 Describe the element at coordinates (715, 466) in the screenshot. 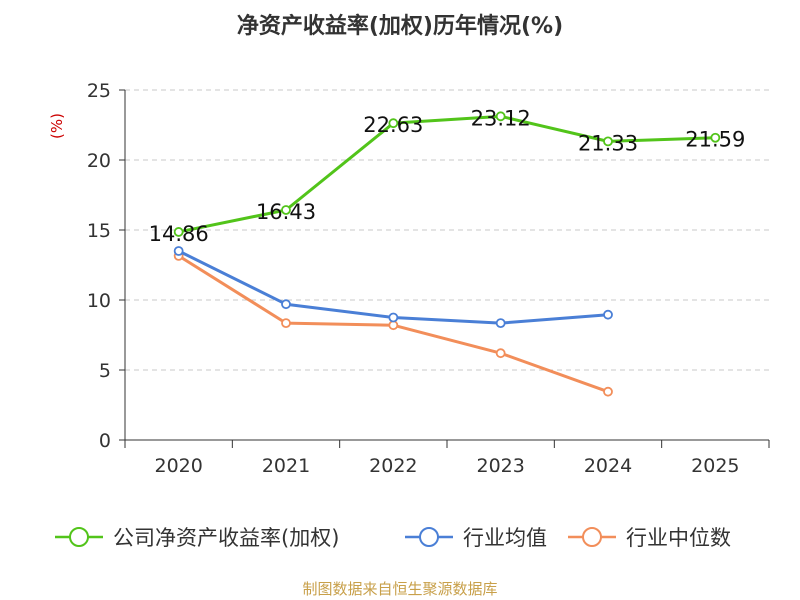

I see `x-tick-label: 2025` at that location.